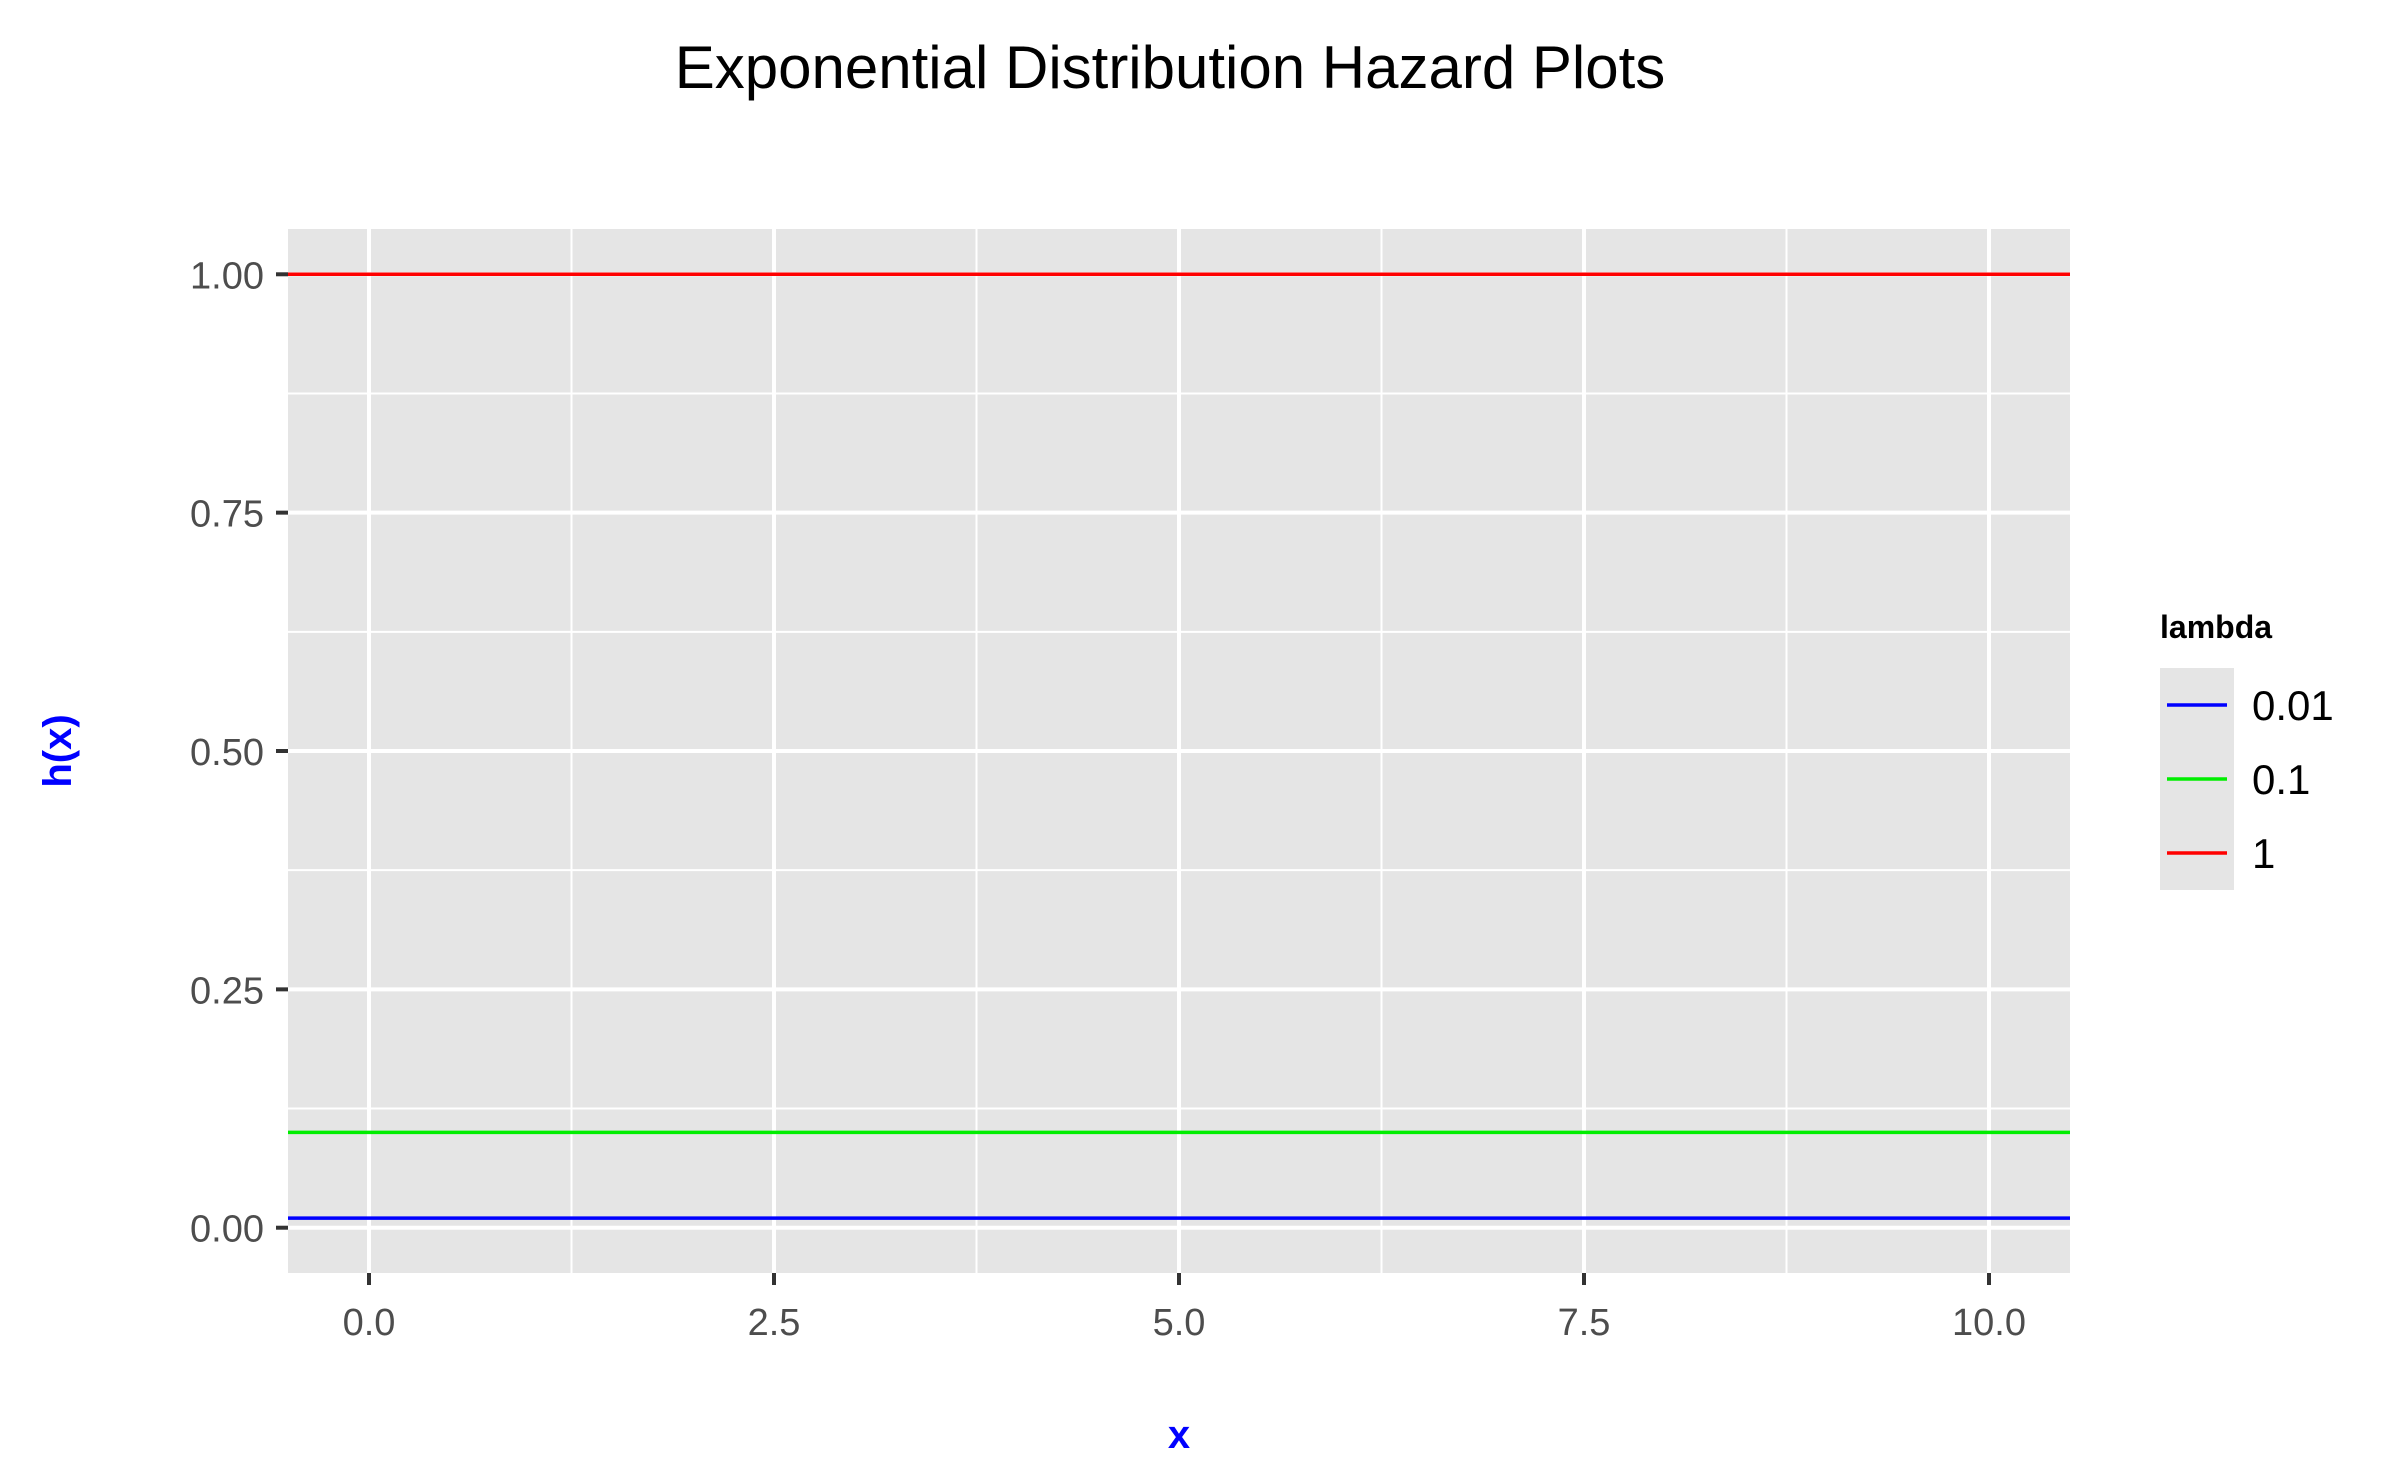  Describe the element at coordinates (227, 1230) in the screenshot. I see `y-tick-label: 0.00` at that location.